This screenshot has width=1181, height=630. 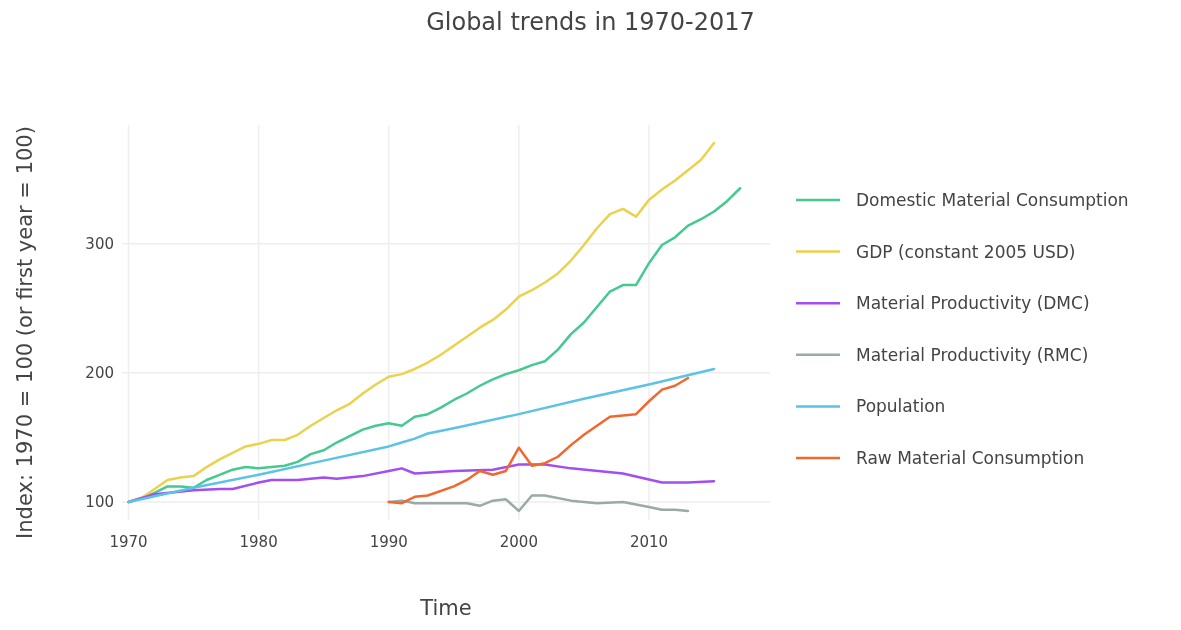 What do you see at coordinates (970, 457) in the screenshot?
I see `legend-label: Raw Material Consumption` at bounding box center [970, 457].